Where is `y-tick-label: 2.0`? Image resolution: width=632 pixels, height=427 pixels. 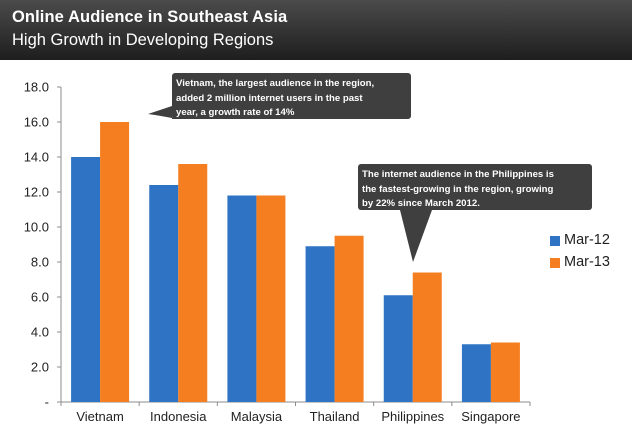
y-tick-label: 2.0 is located at coordinates (40, 367).